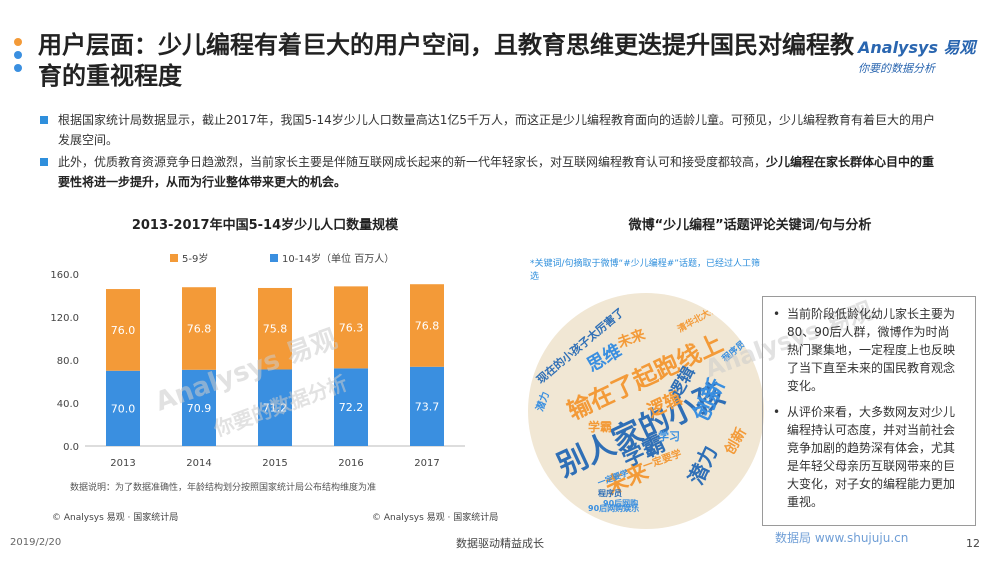 This screenshot has height=563, width=1000. What do you see at coordinates (610, 493) in the screenshot?
I see `wordcloud-keyword: 程序员` at bounding box center [610, 493].